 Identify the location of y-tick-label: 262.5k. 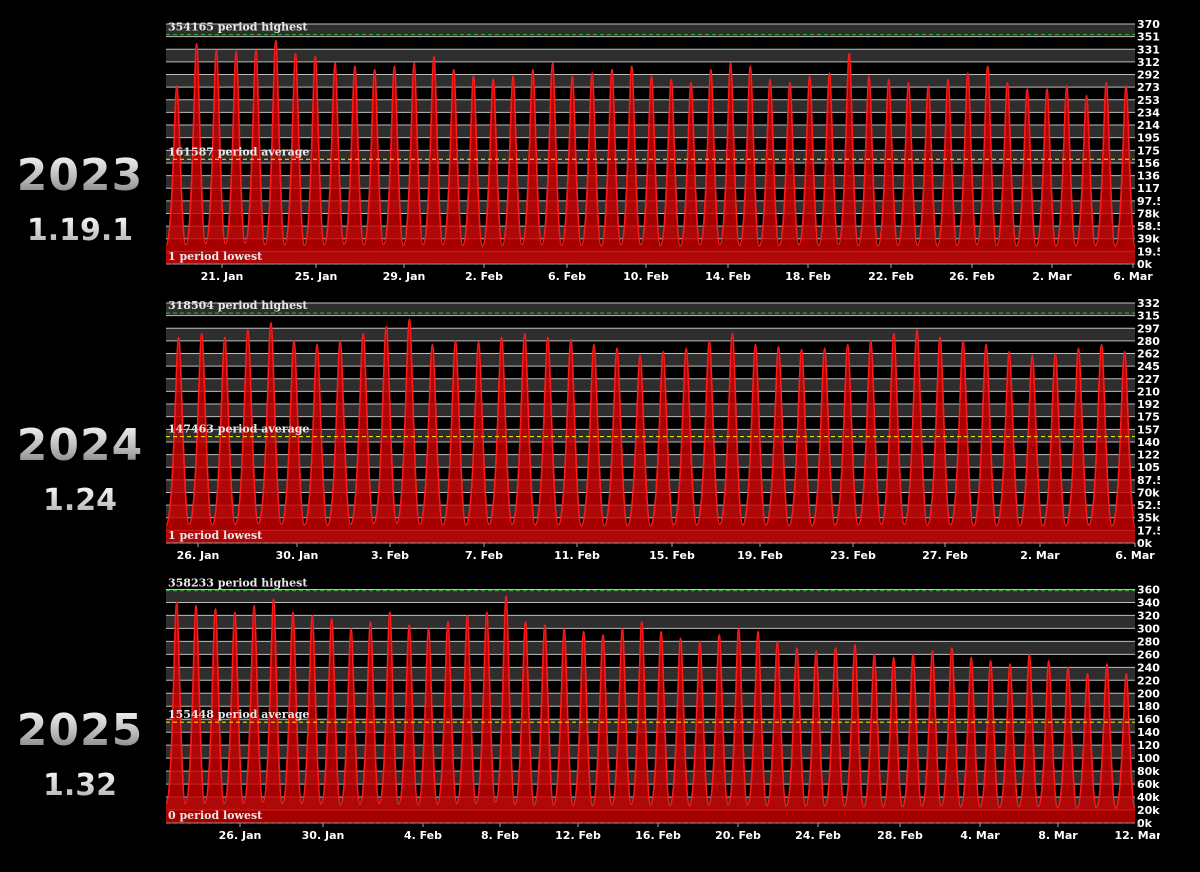
(1148, 354).